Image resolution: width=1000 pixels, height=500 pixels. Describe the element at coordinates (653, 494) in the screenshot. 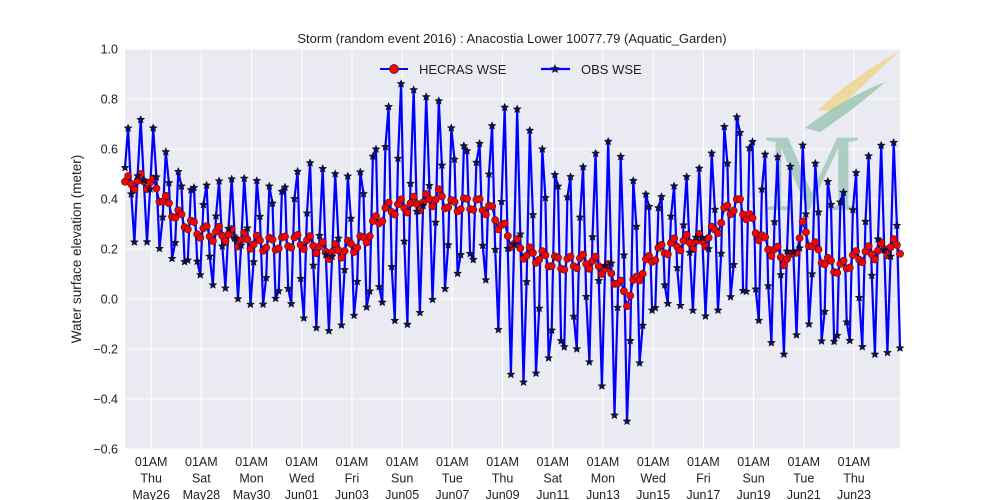

I see `x-tick-label: Jun15` at that location.